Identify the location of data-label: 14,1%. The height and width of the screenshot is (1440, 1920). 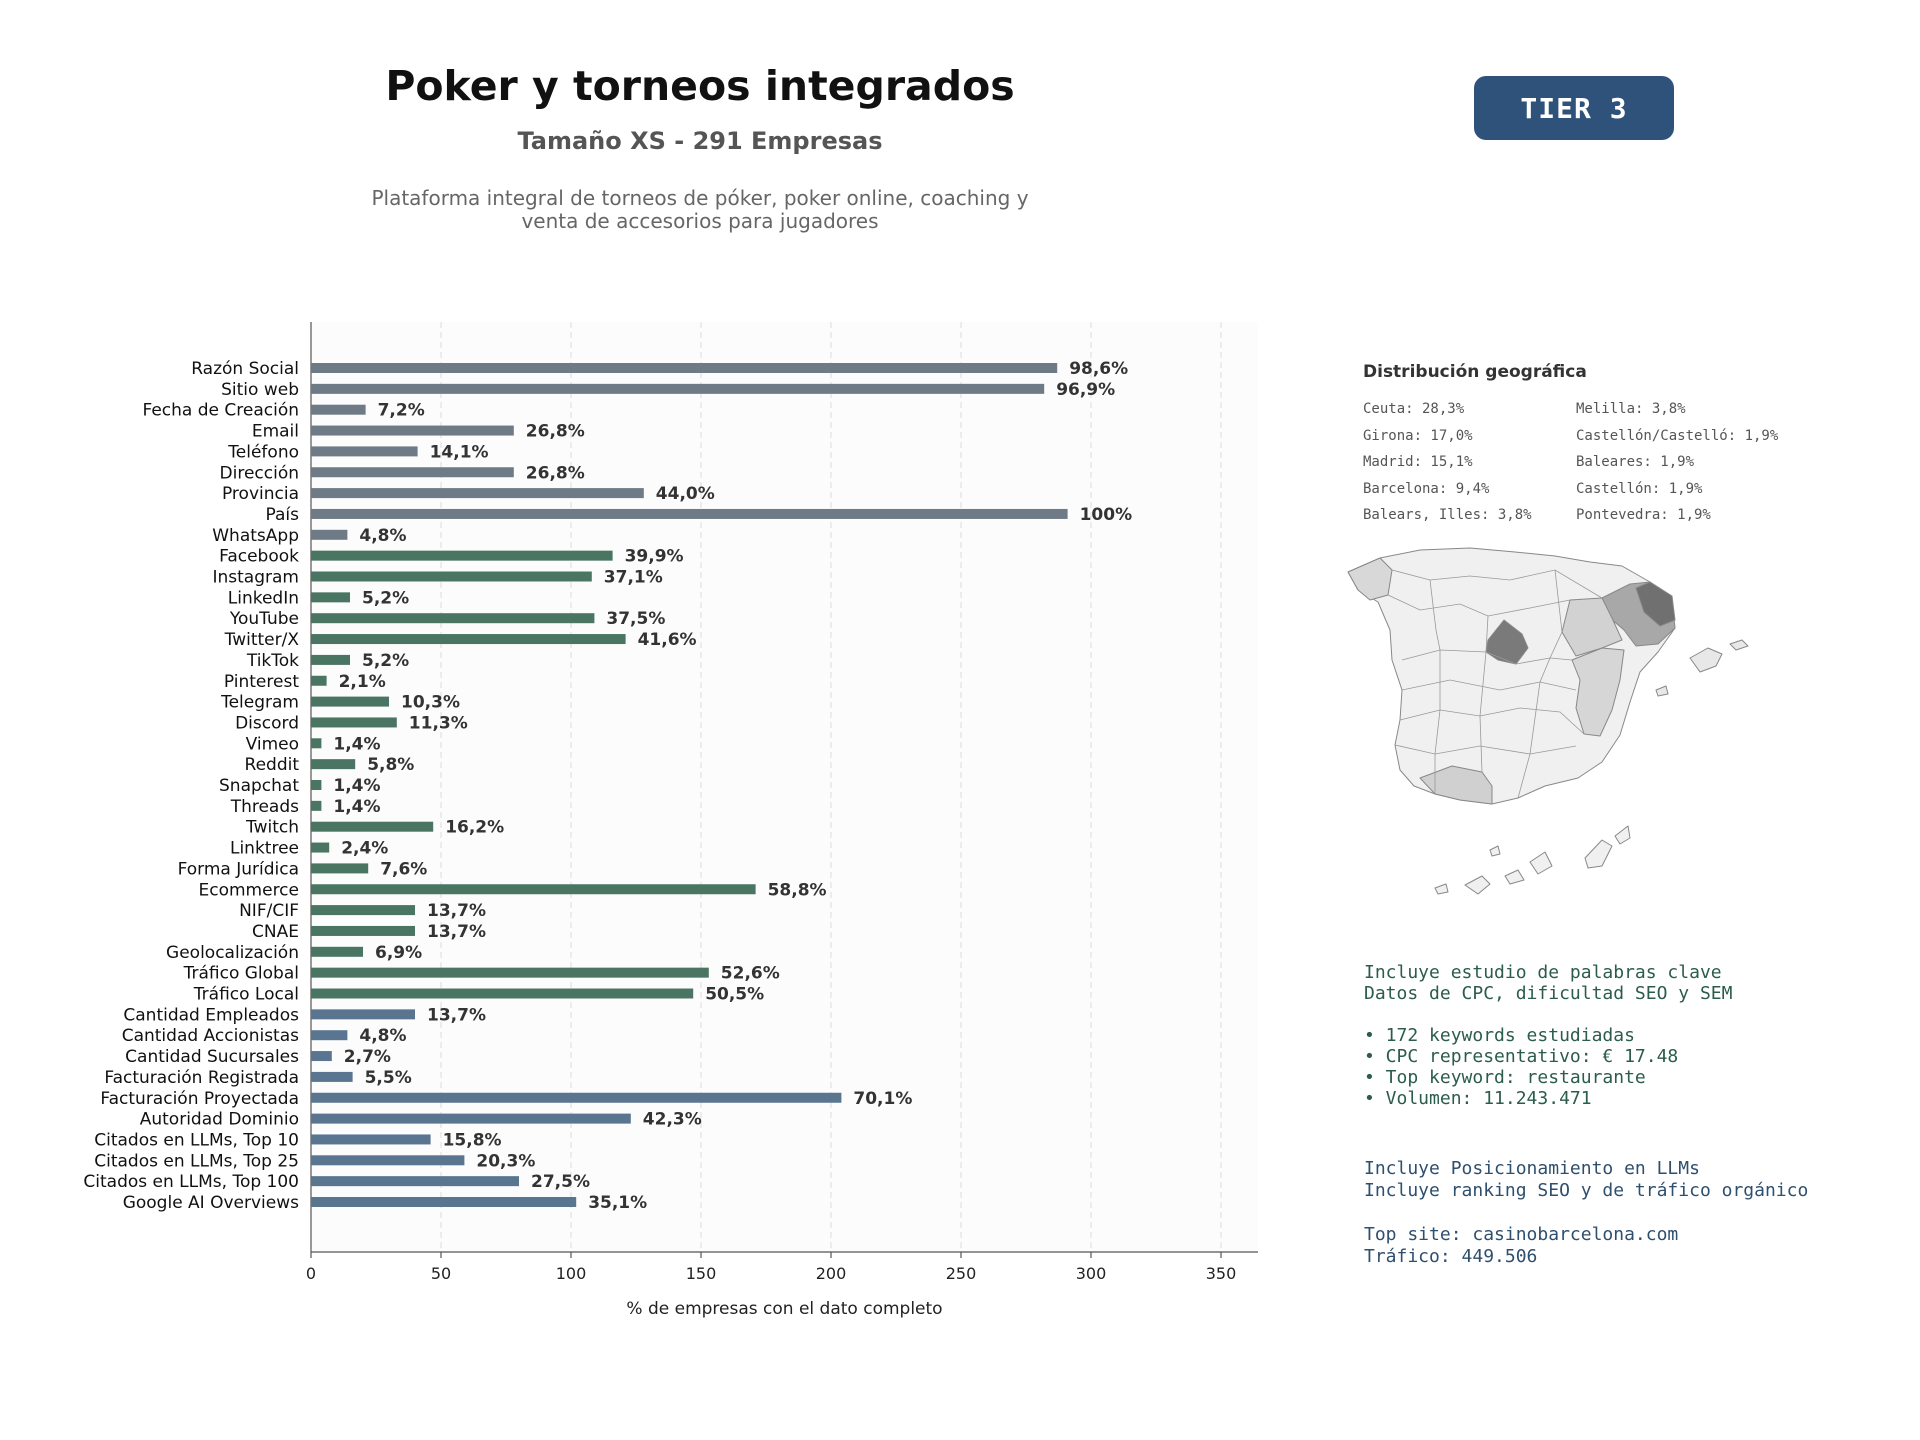
(459, 452).